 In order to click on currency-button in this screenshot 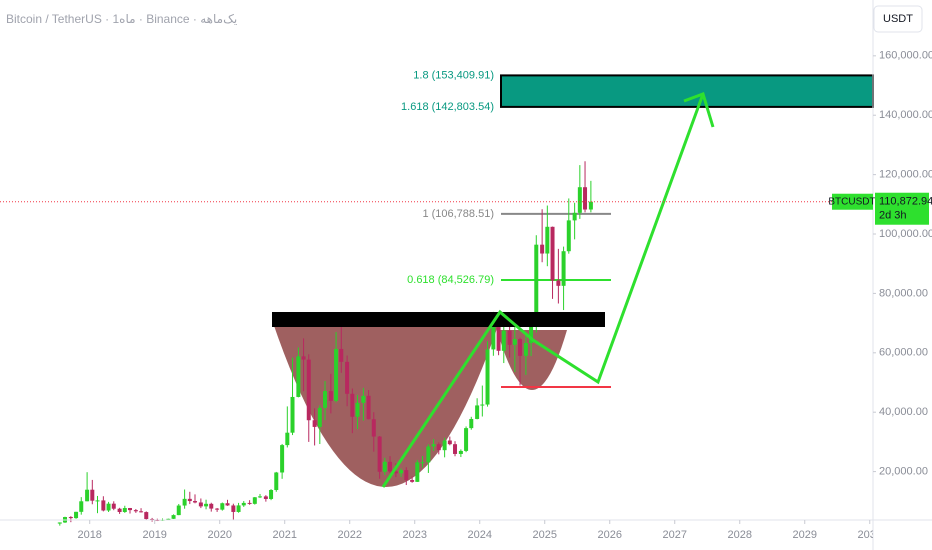, I will do `click(898, 19)`.